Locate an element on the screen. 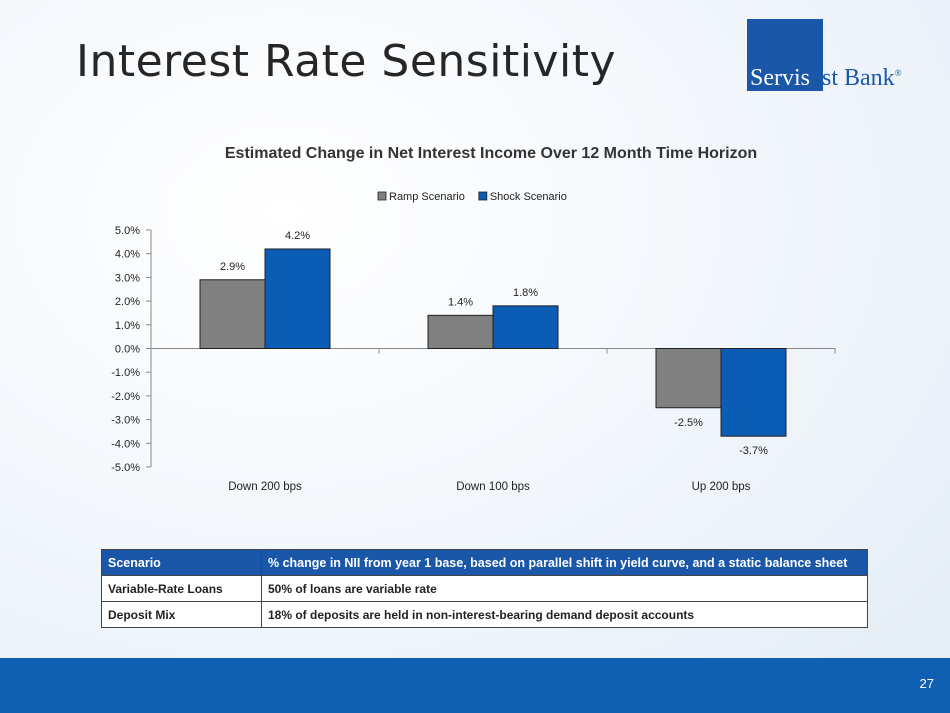 This screenshot has width=950, height=713. data-label: 1.8% is located at coordinates (525, 293).